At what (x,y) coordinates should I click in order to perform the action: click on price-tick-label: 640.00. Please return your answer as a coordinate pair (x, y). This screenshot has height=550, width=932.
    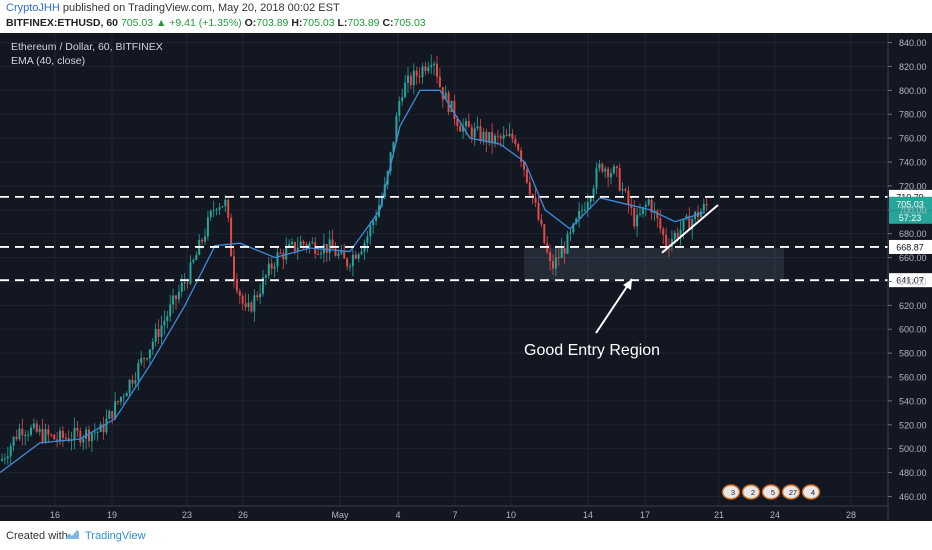
    Looking at the image, I should click on (913, 282).